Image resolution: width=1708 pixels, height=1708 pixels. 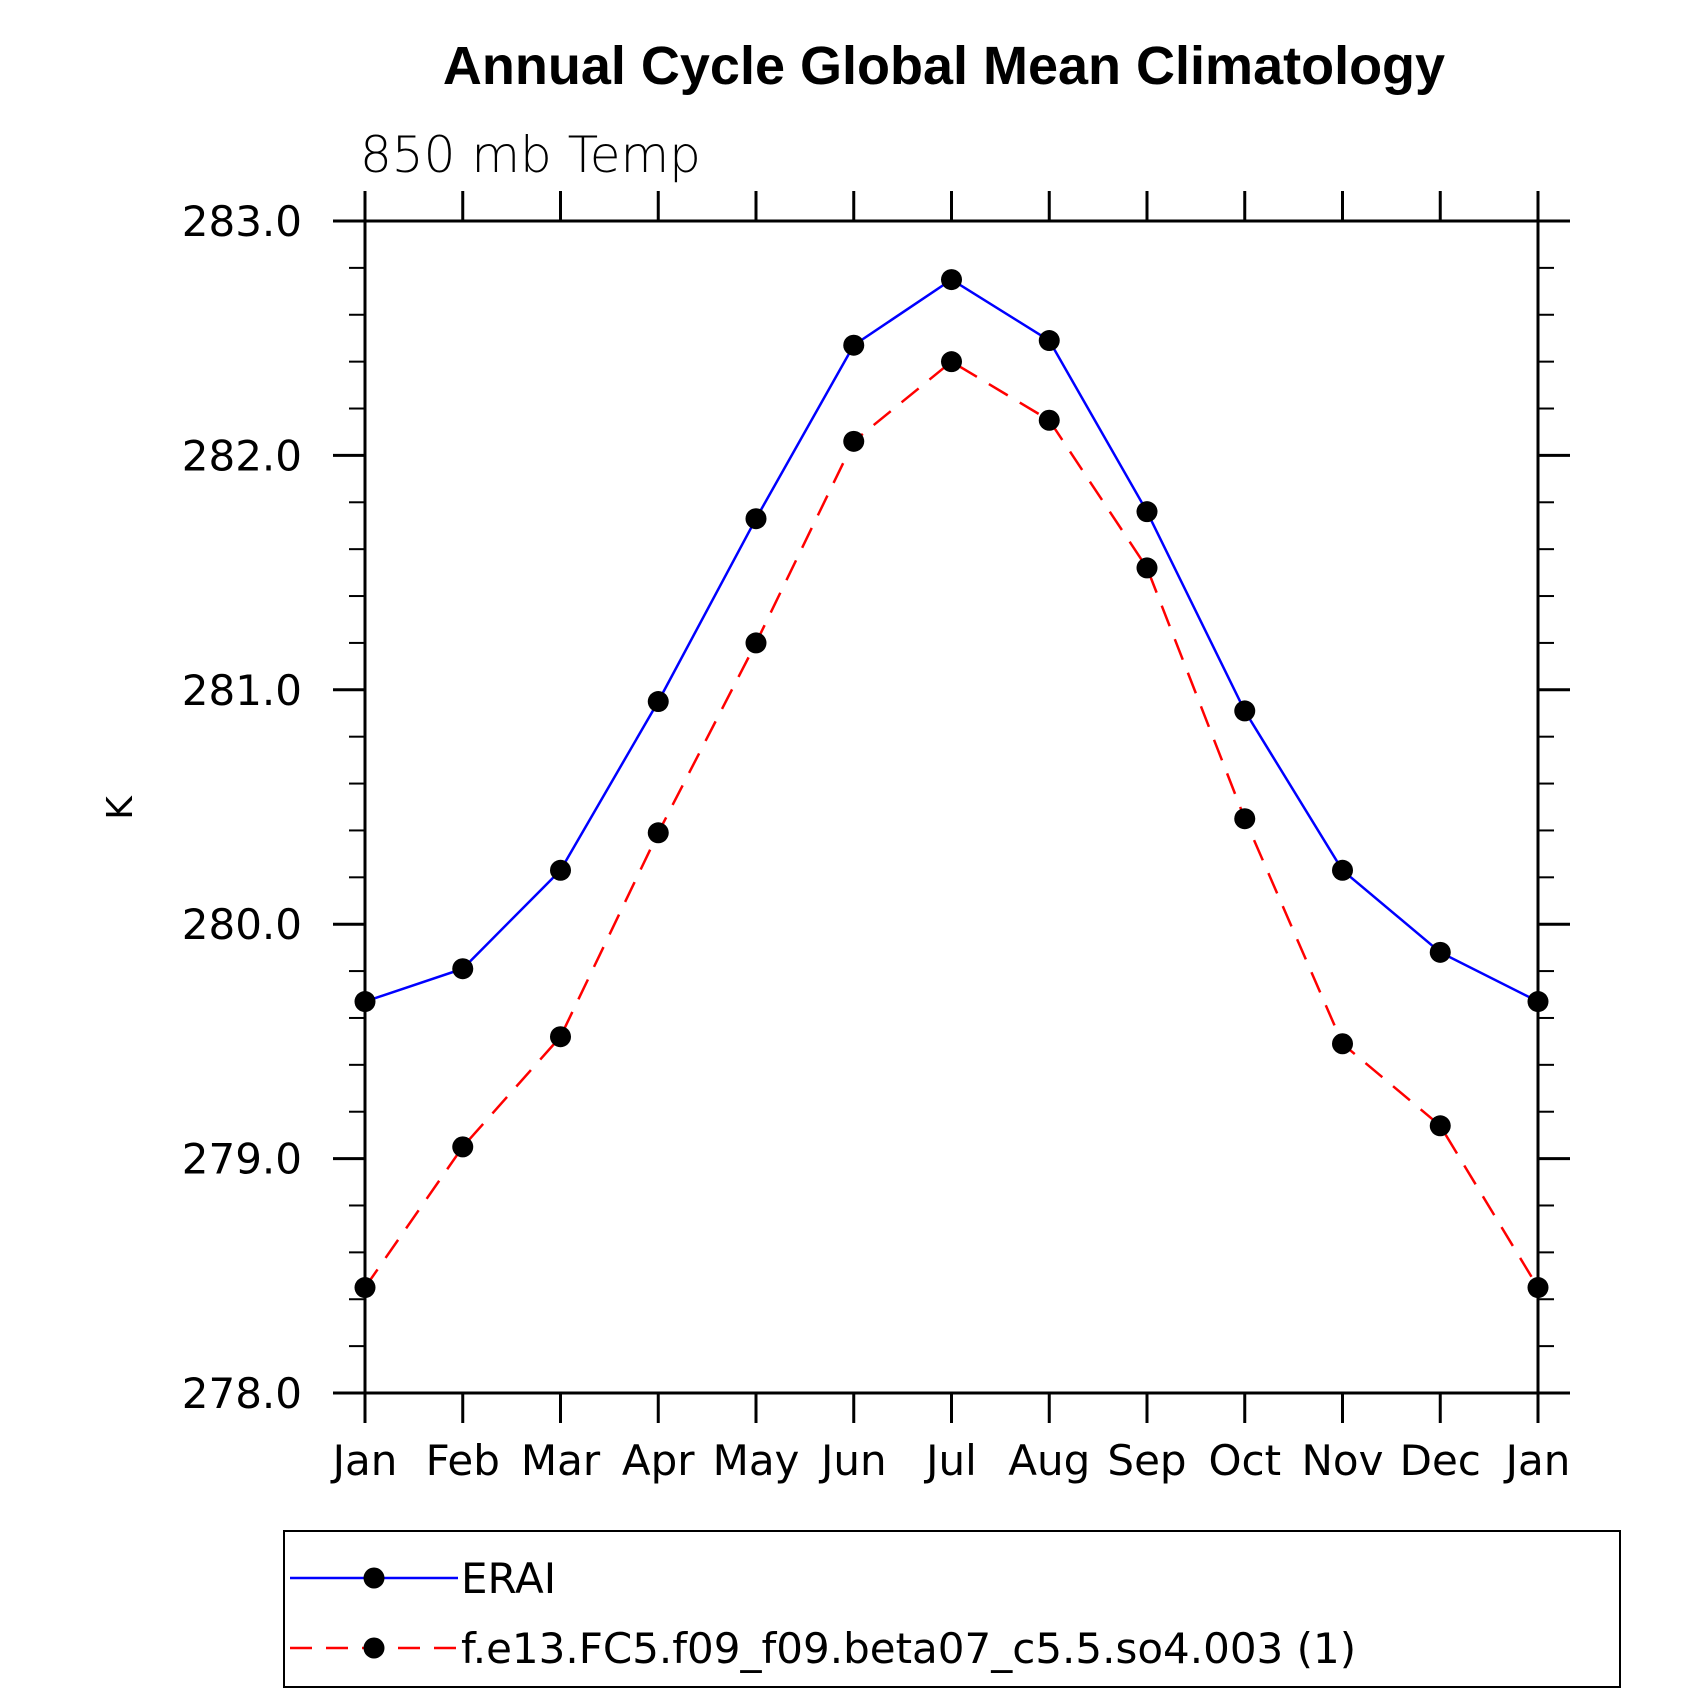 What do you see at coordinates (1440, 1460) in the screenshot?
I see `x-tick-label: Dec` at bounding box center [1440, 1460].